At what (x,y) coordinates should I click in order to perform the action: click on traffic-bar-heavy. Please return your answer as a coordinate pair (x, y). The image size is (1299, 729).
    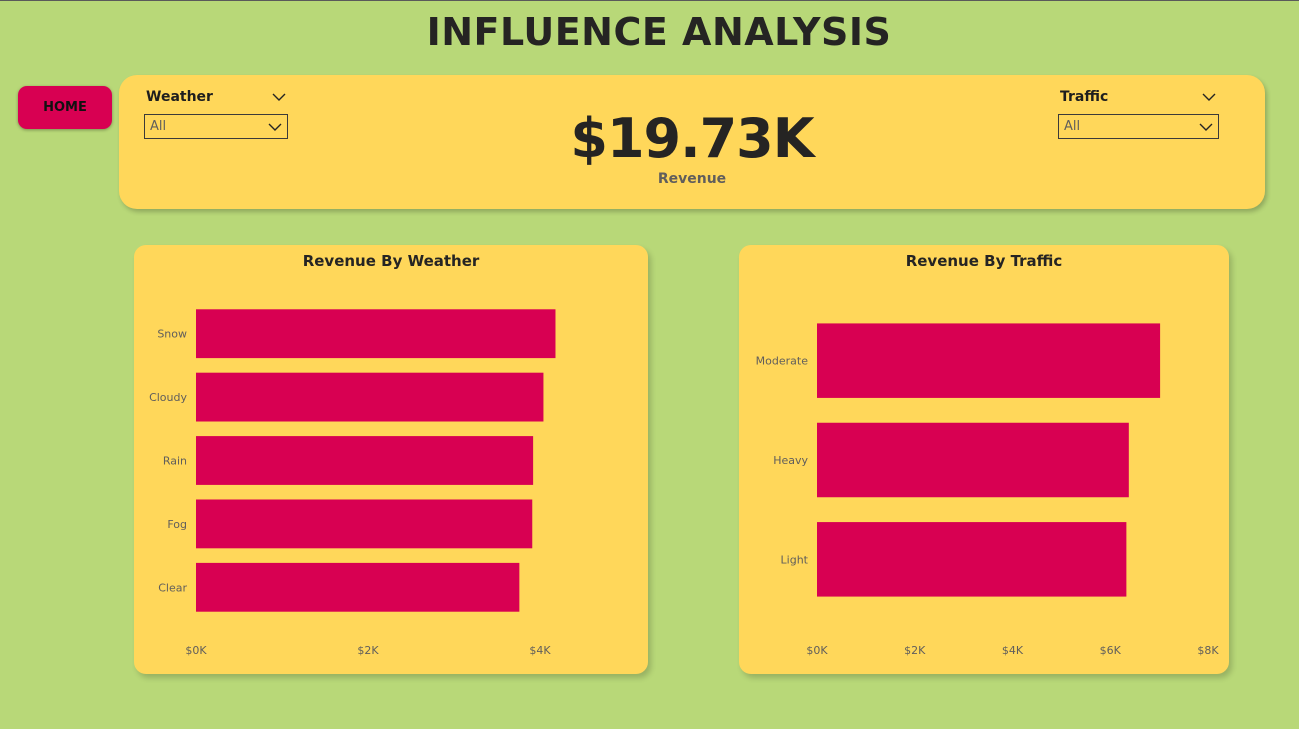
    Looking at the image, I should click on (973, 460).